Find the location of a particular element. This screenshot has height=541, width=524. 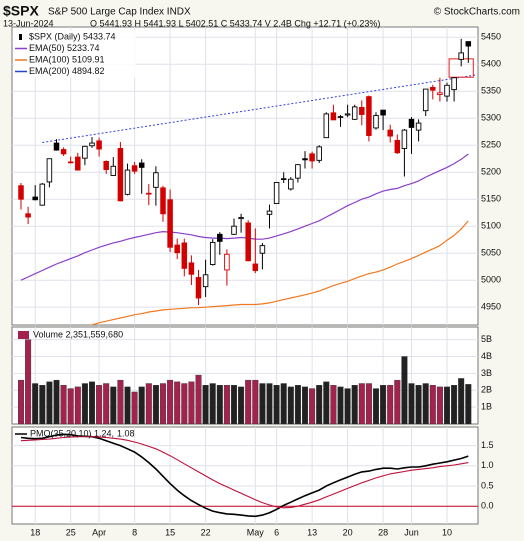

x-tick-label: 18 is located at coordinates (35, 532).